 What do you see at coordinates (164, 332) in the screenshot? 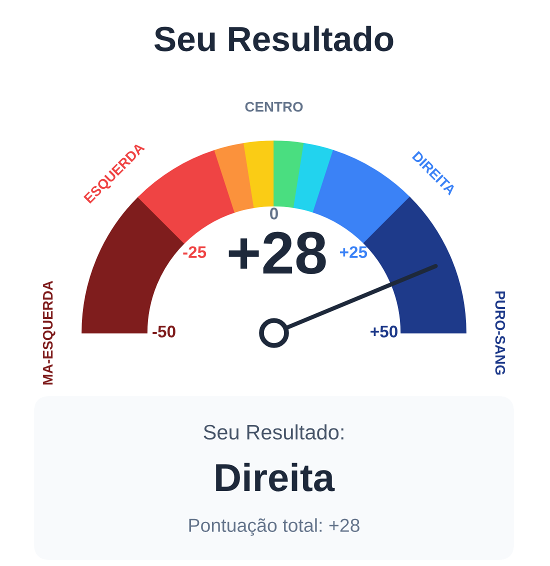
I see `text: -50` at bounding box center [164, 332].